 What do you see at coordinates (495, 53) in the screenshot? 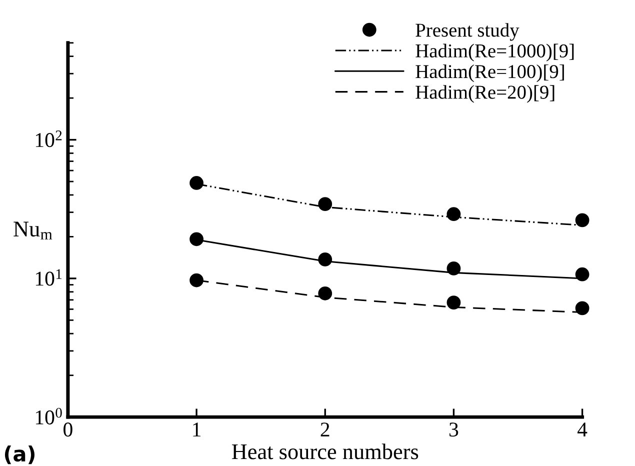
I see `legend-label: Hadim(Re=1000)[9]` at bounding box center [495, 53].